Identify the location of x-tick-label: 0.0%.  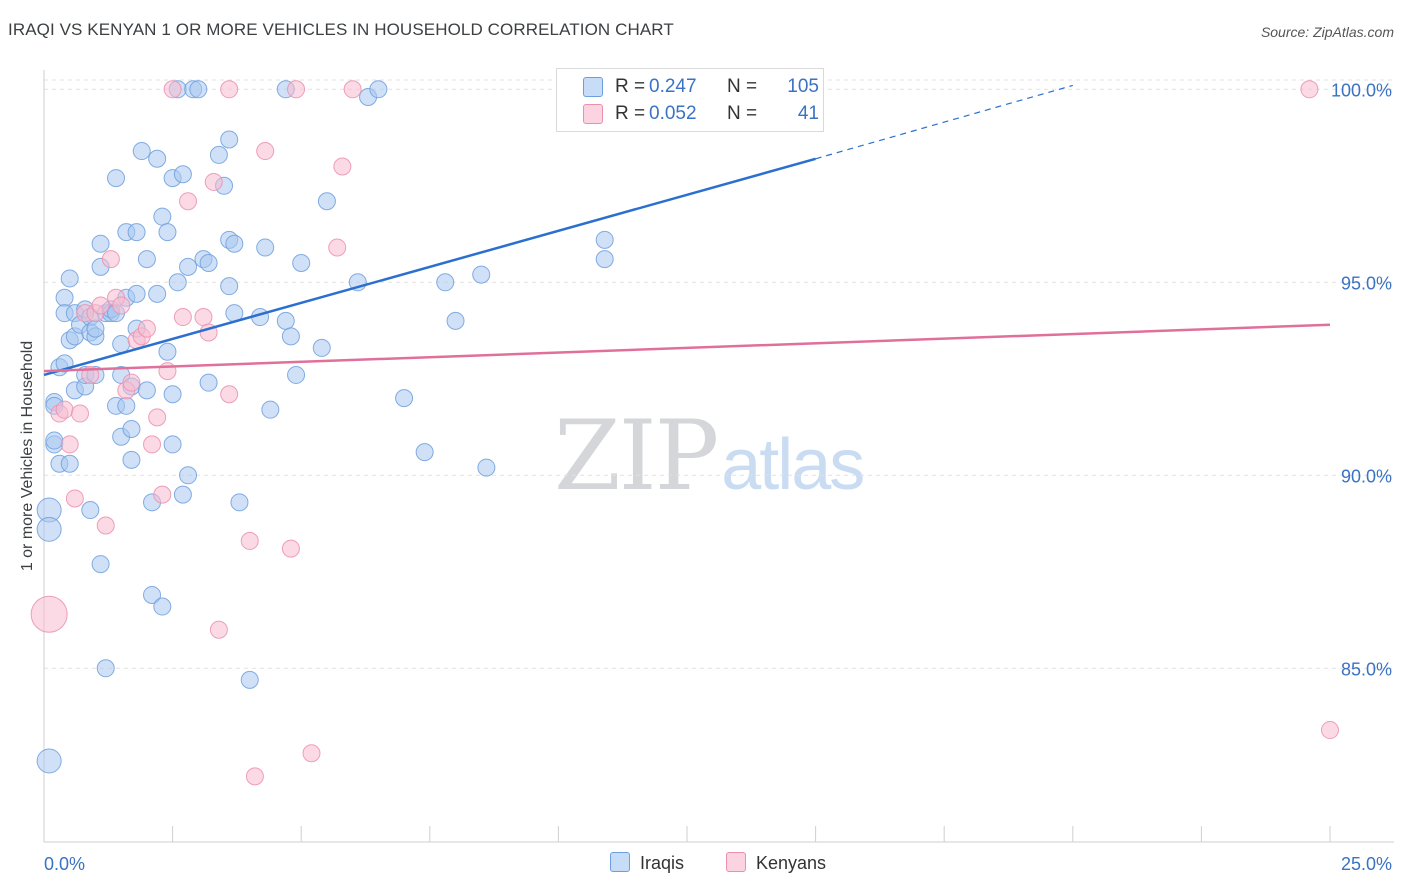
(64, 864).